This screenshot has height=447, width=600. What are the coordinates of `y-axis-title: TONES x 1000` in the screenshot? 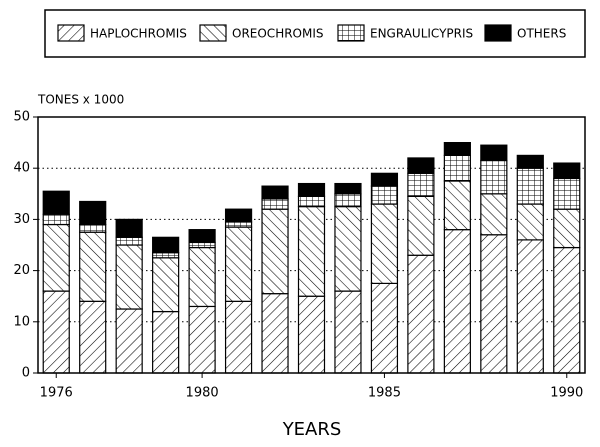 It's located at (80, 100).